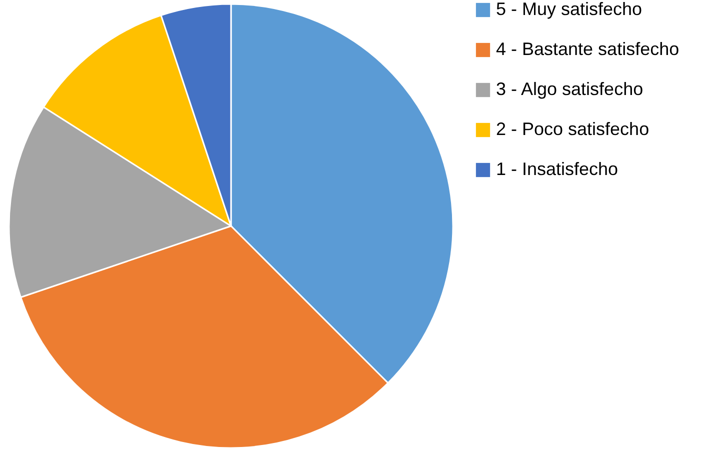  I want to click on legend-label: 2 - Poco satisfecho, so click(573, 129).